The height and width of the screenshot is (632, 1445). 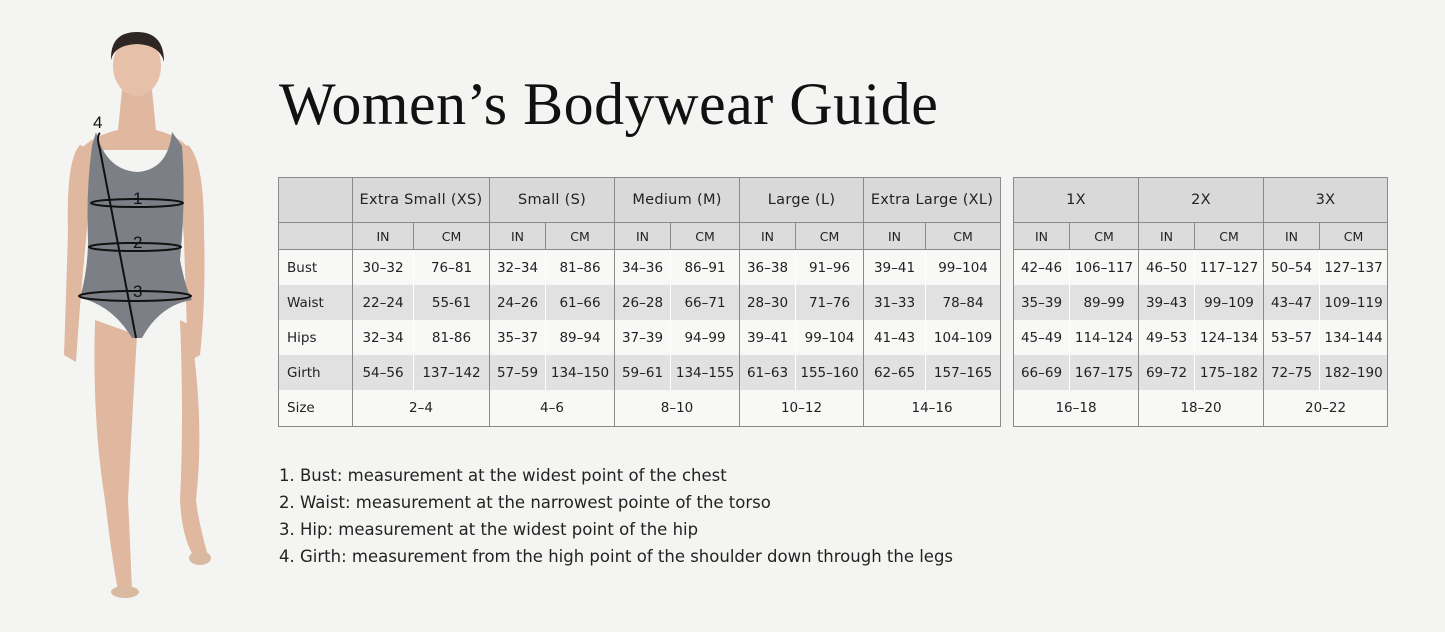 I want to click on value-in: 49–53, so click(x=1167, y=337).